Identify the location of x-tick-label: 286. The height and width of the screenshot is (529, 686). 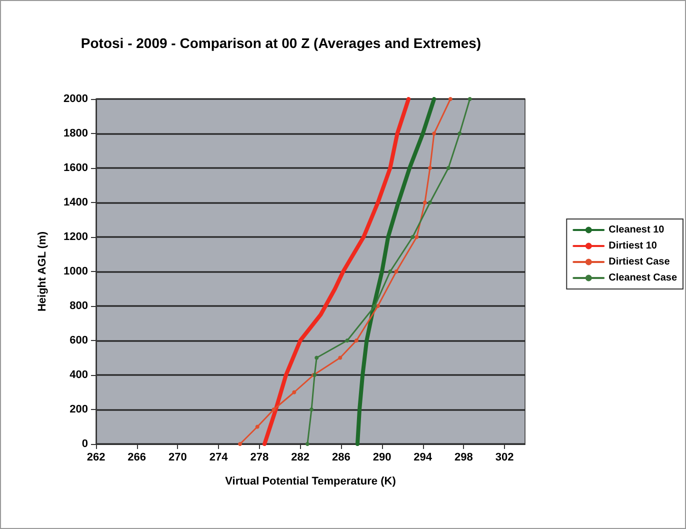
(341, 458).